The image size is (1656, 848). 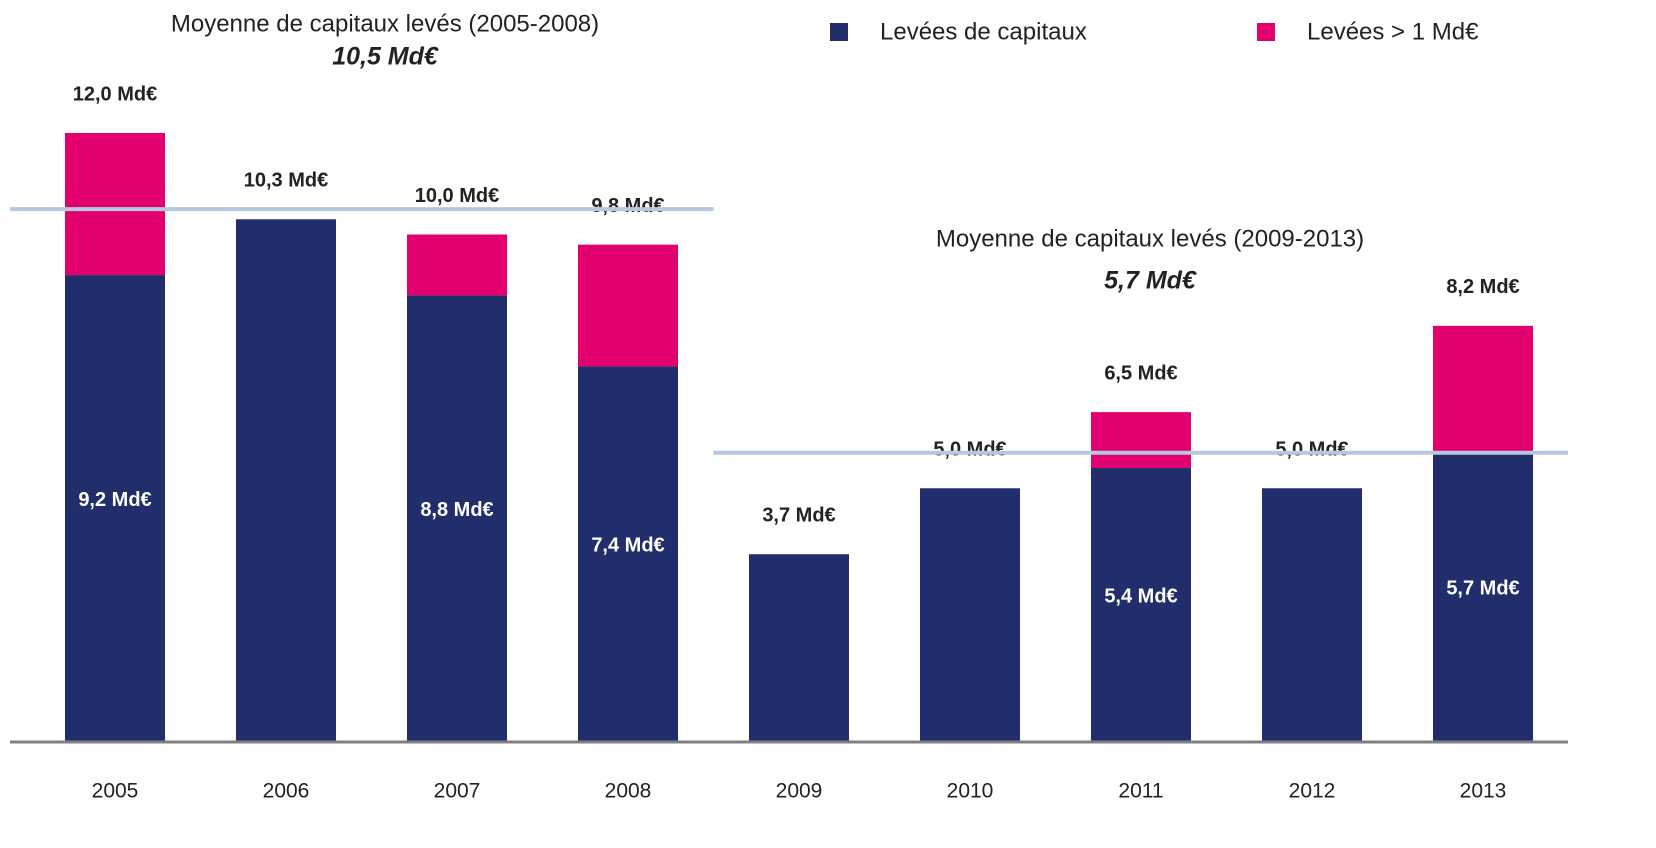 I want to click on bar-inner-label: 7,4 Md€, so click(x=627, y=546).